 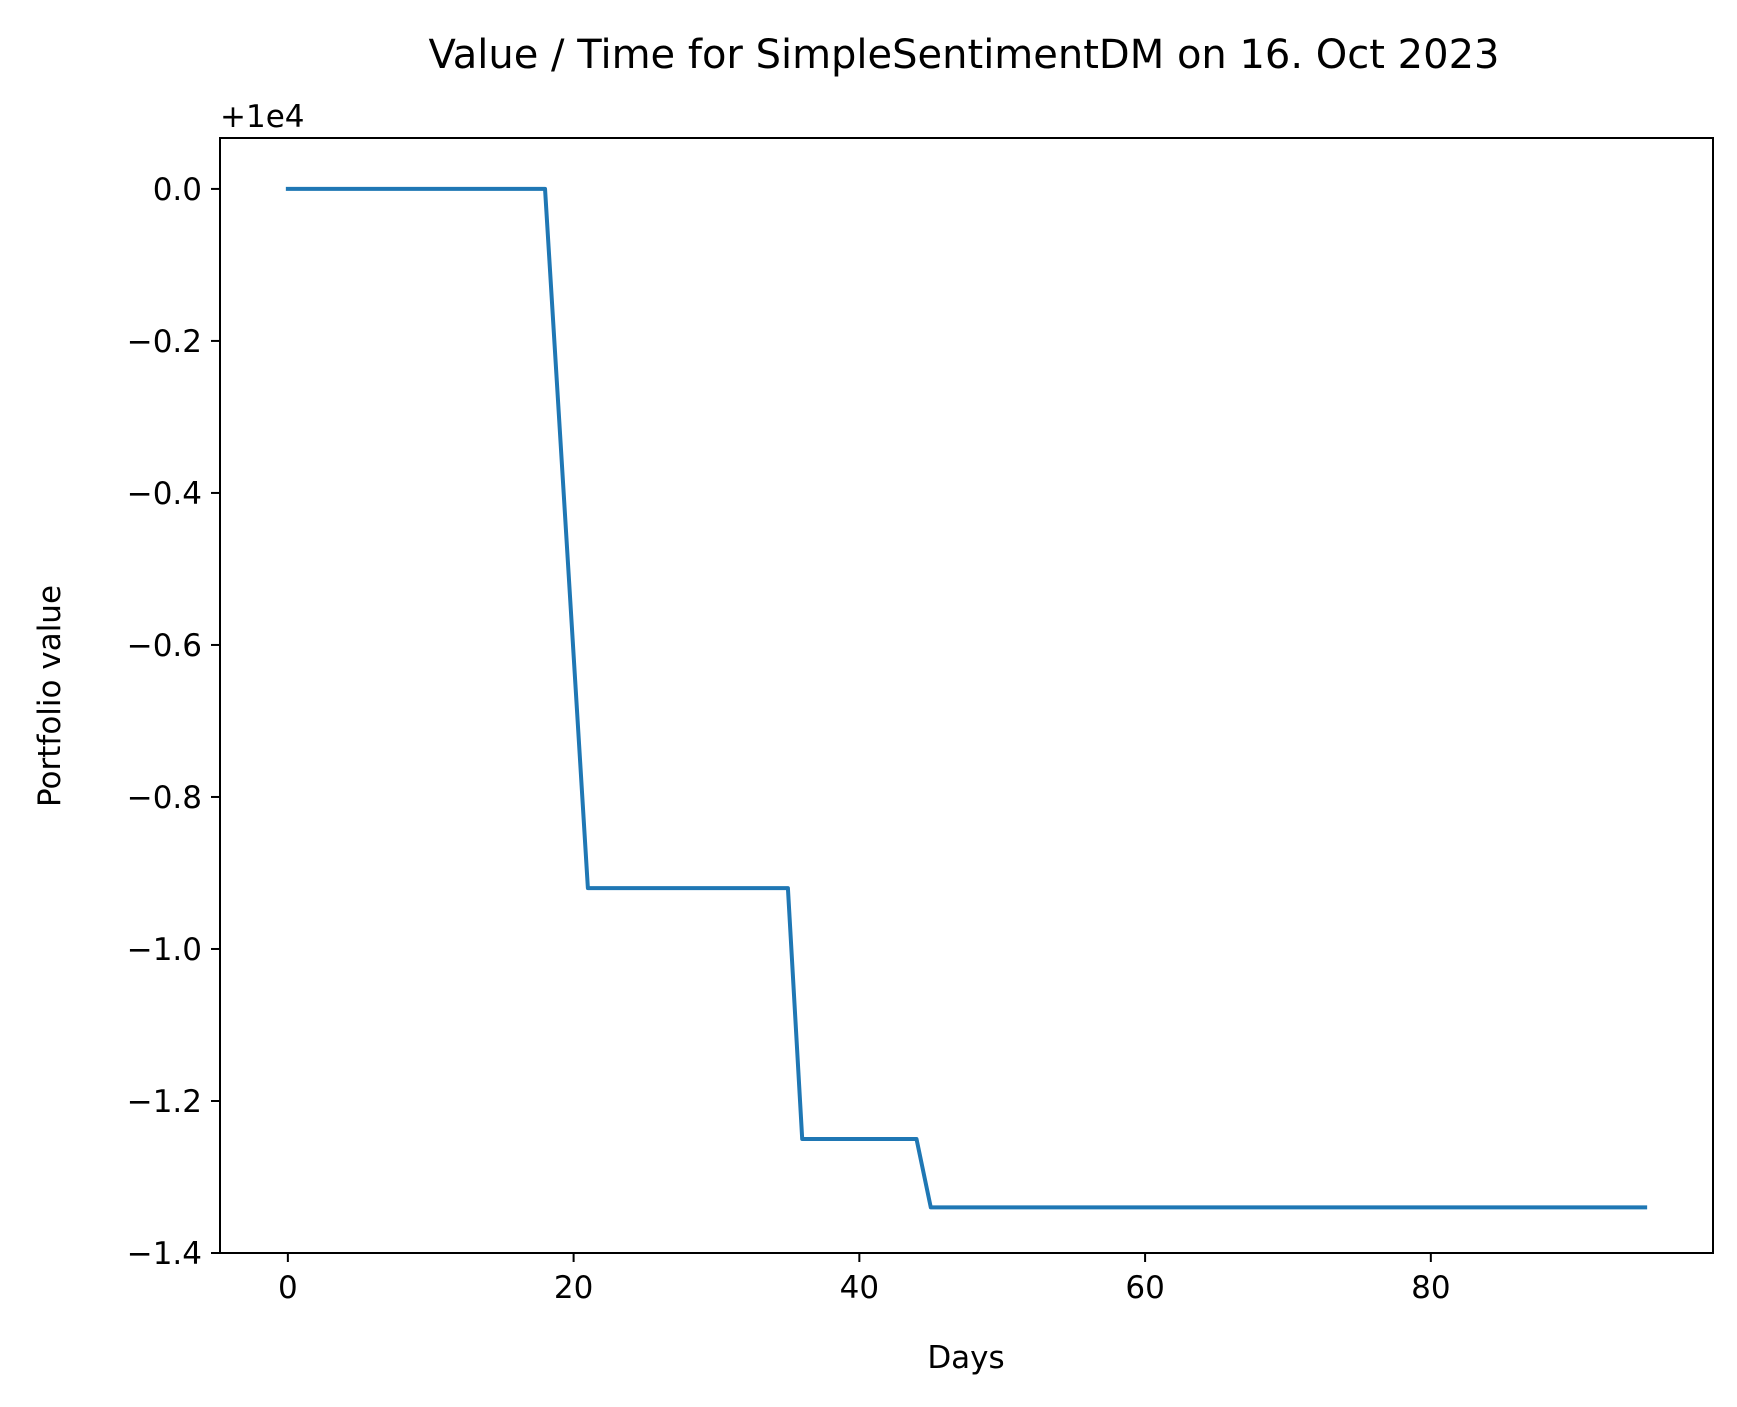 I want to click on y-tick-label: −1.4, so click(x=164, y=1254).